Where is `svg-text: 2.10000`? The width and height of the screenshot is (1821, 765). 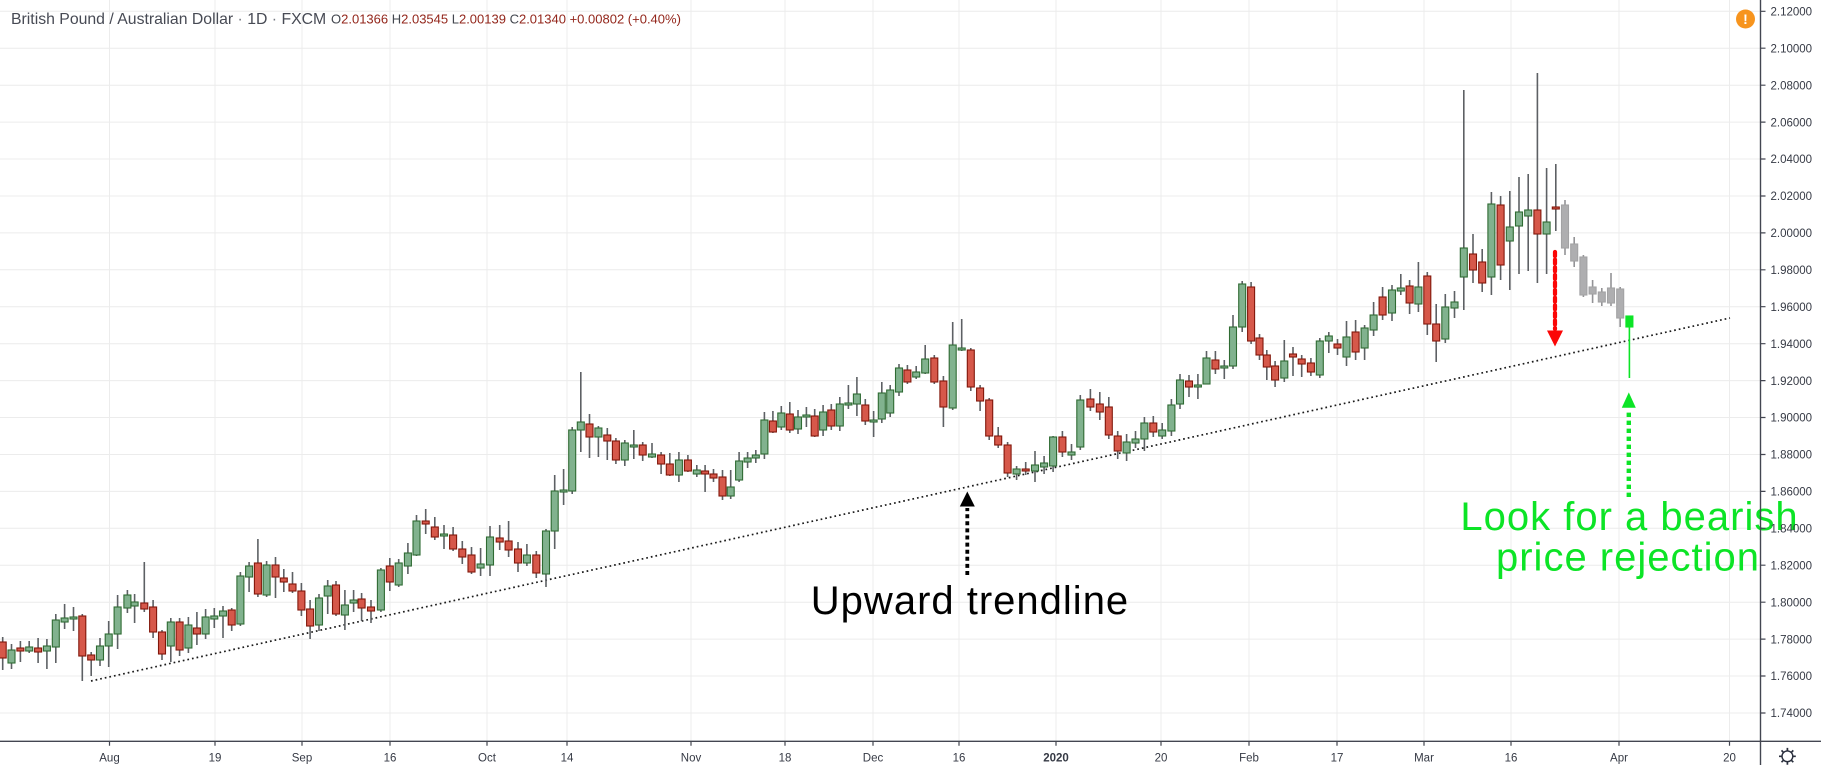
svg-text: 2.10000 is located at coordinates (1792, 49).